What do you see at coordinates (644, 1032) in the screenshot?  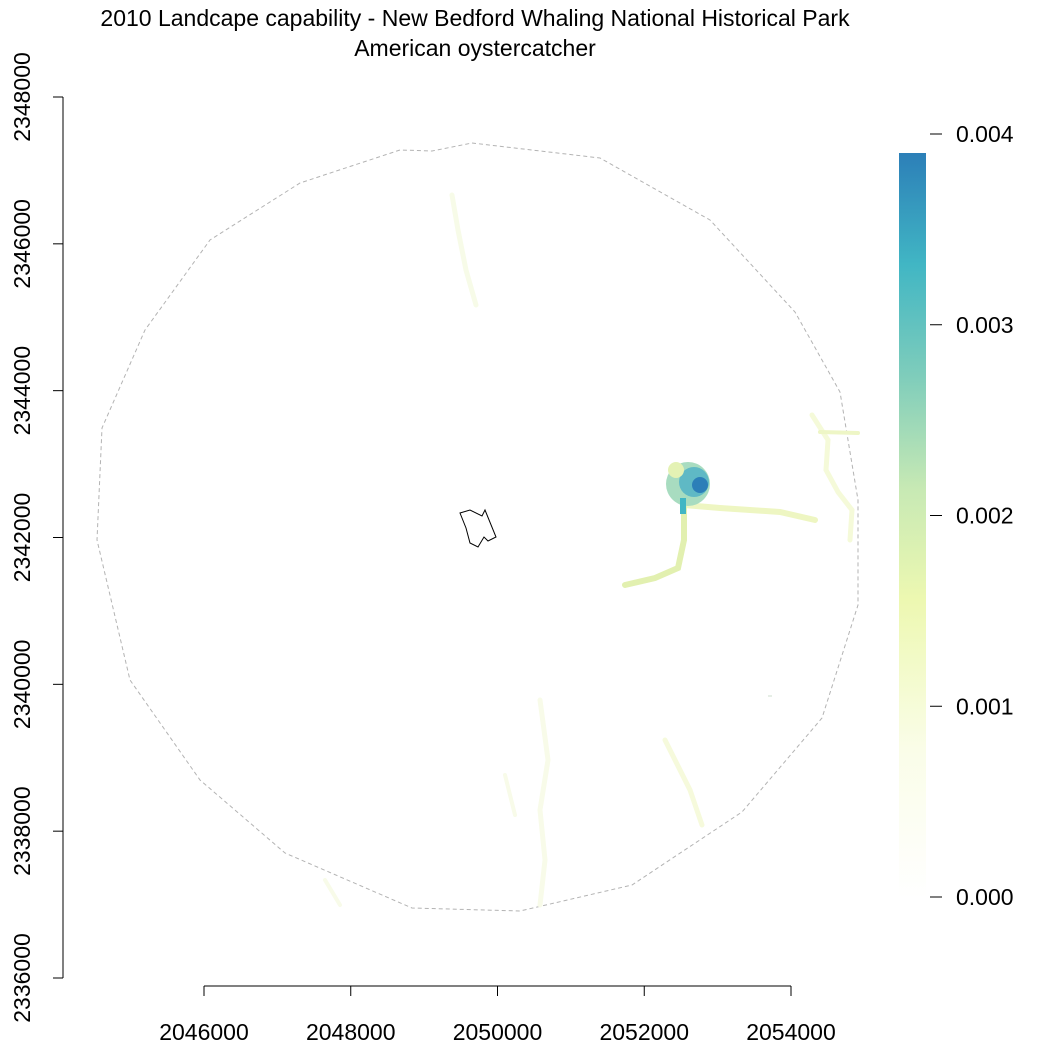 I see `x-tick-label: 2052000` at bounding box center [644, 1032].